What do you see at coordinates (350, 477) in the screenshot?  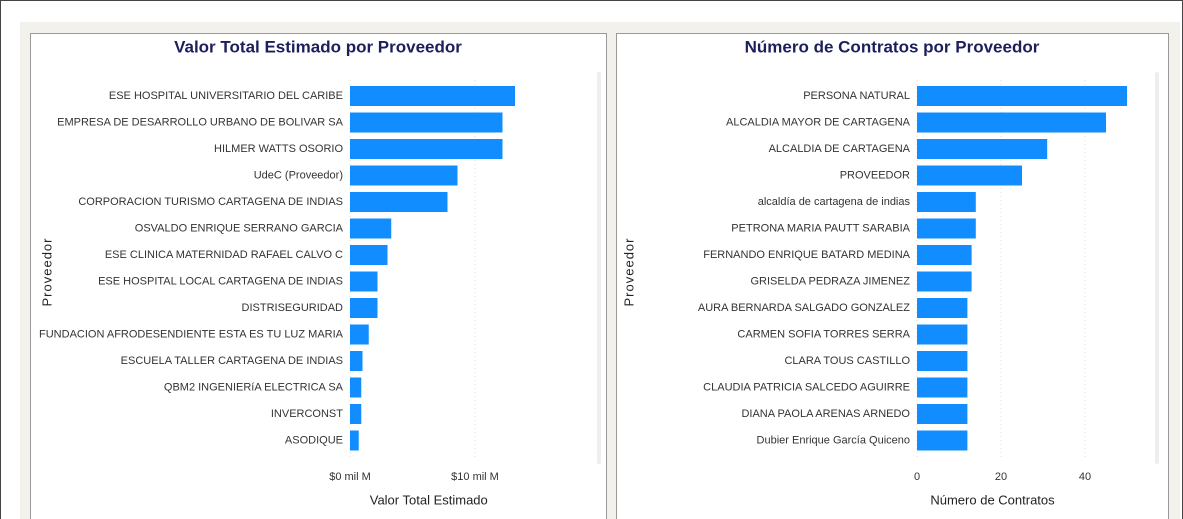 I see `x-tick-label: $0 mil M` at bounding box center [350, 477].